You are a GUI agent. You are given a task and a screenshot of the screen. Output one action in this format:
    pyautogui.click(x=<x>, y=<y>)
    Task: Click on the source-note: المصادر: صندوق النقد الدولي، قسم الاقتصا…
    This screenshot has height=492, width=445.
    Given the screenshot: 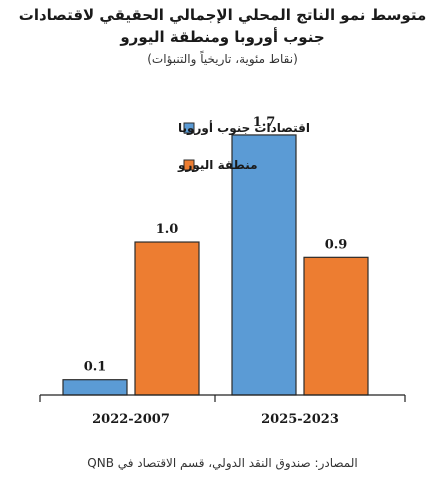 What is the action you would take?
    pyautogui.click(x=222, y=463)
    